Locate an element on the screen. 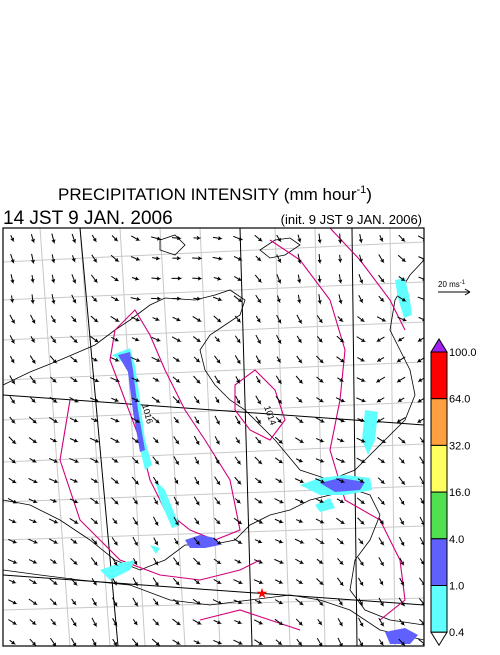 The height and width of the screenshot is (655, 500). vector-scale-superscript: -1 is located at coordinates (463, 283).